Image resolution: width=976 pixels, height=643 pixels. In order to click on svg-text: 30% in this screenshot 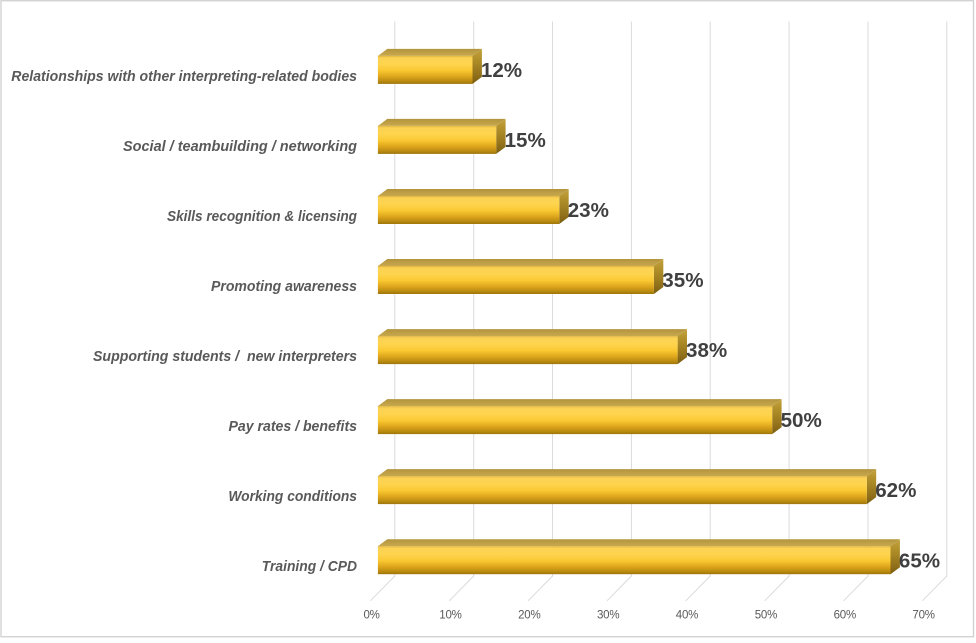, I will do `click(608, 616)`.